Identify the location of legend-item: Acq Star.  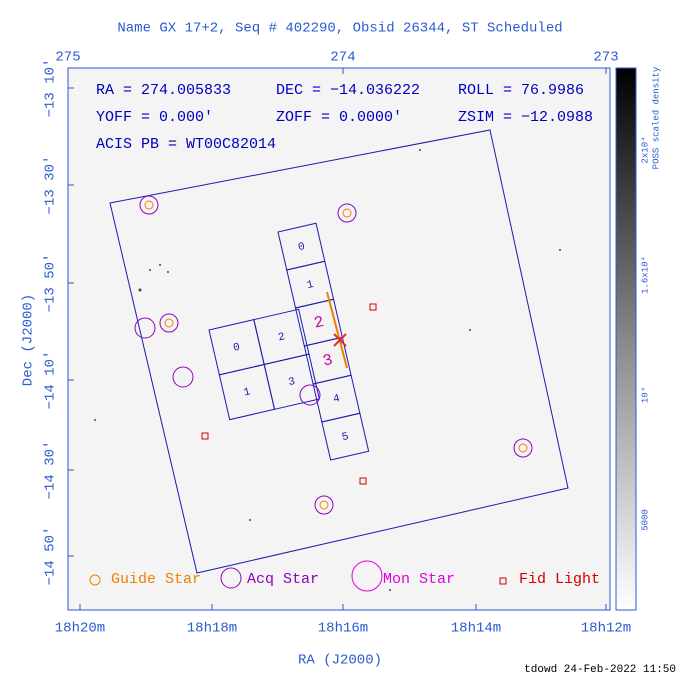
(283, 579).